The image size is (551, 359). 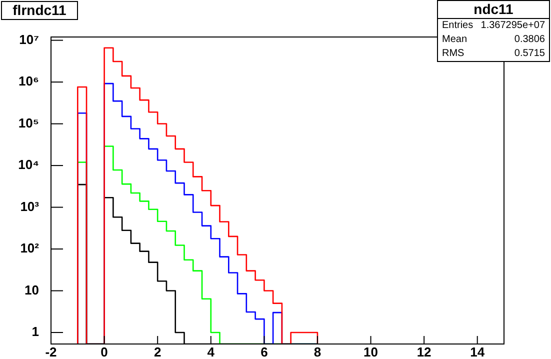 What do you see at coordinates (158, 351) in the screenshot?
I see `x-tick-label: 2` at bounding box center [158, 351].